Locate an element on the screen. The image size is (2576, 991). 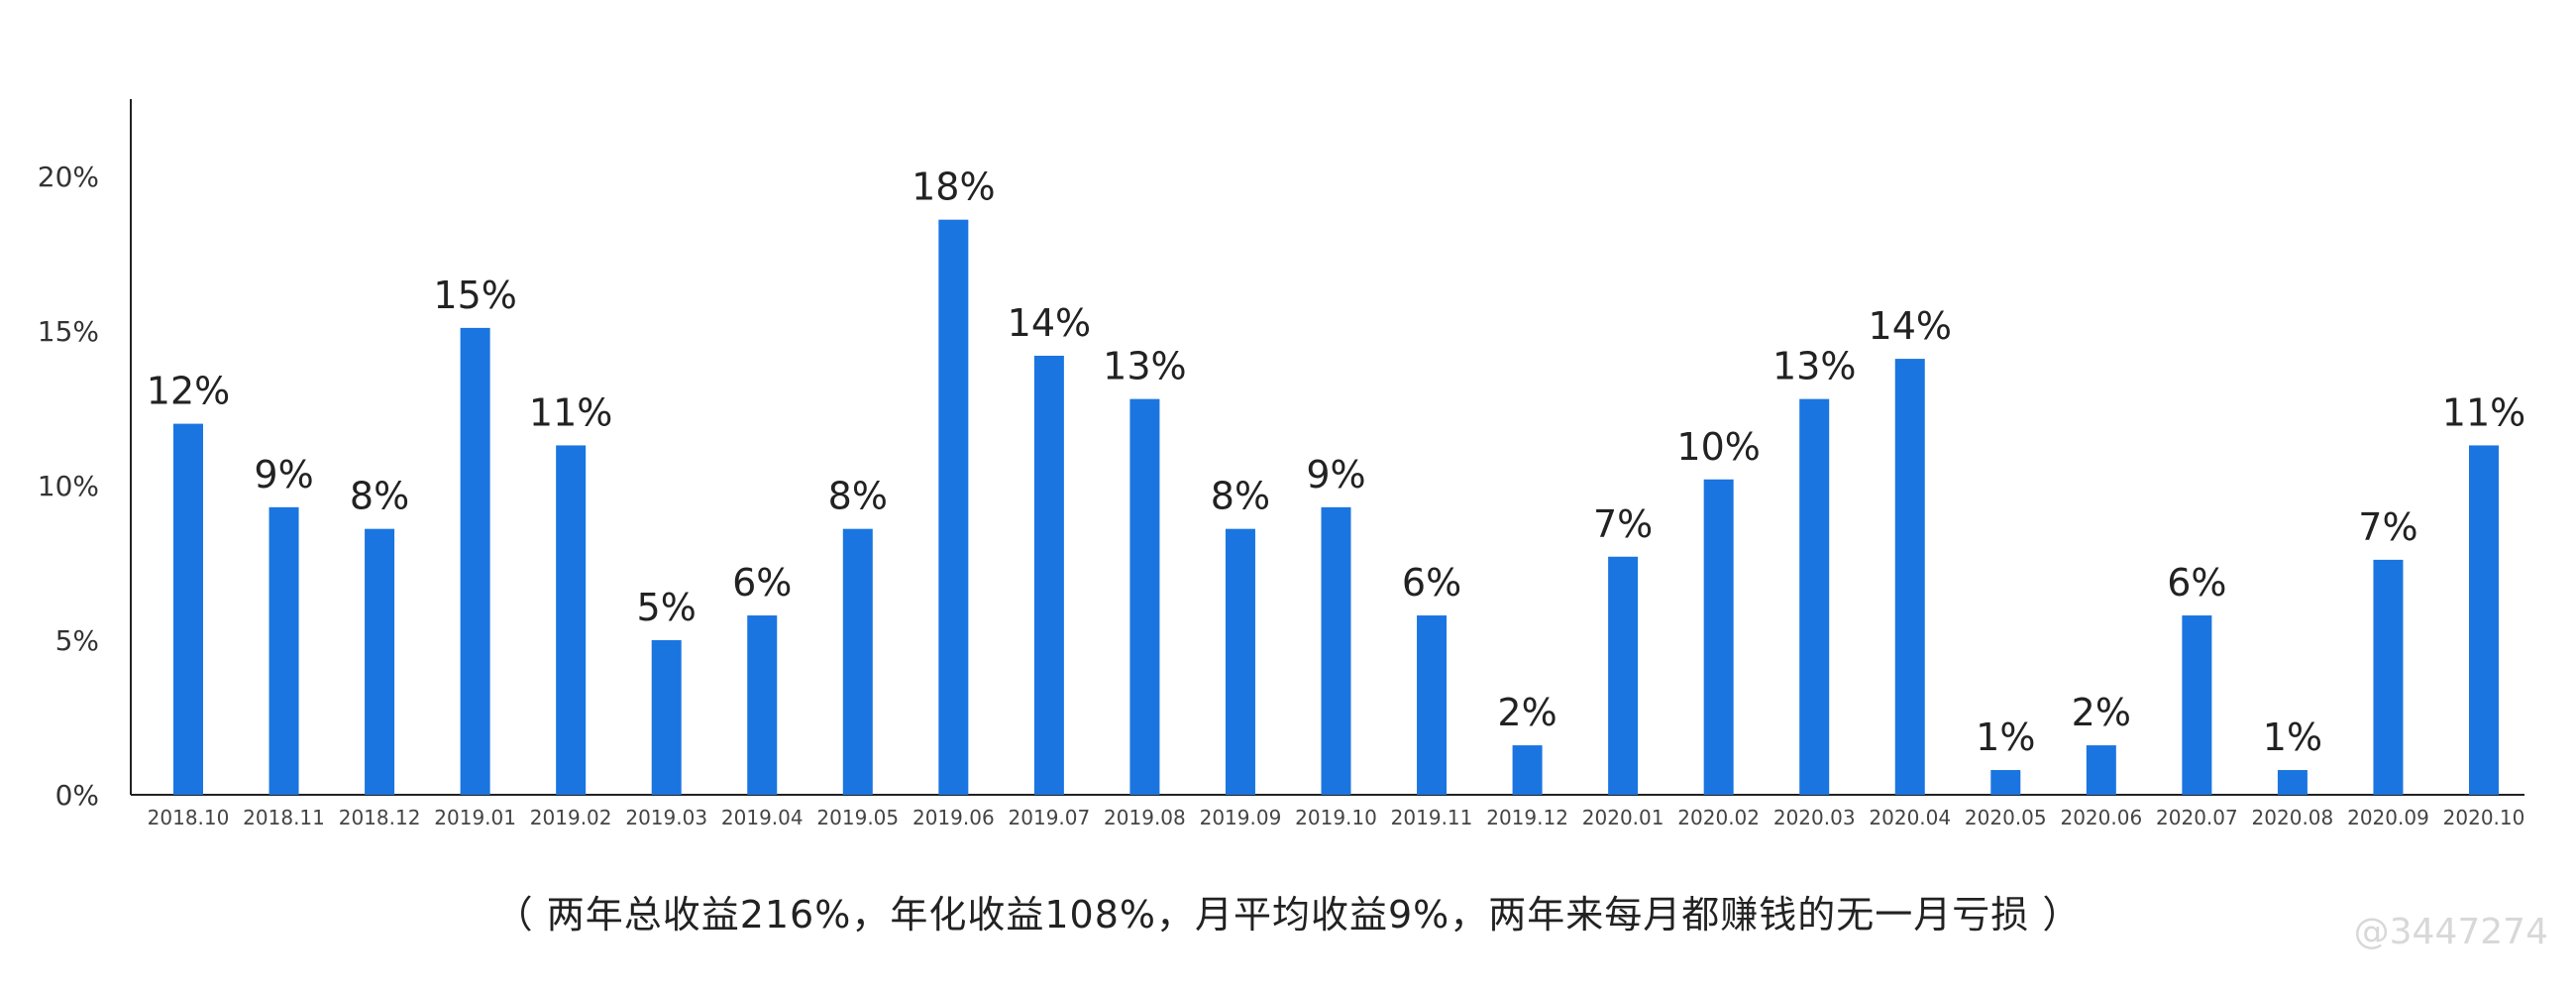
y-tick-label: 20% is located at coordinates (68, 177).